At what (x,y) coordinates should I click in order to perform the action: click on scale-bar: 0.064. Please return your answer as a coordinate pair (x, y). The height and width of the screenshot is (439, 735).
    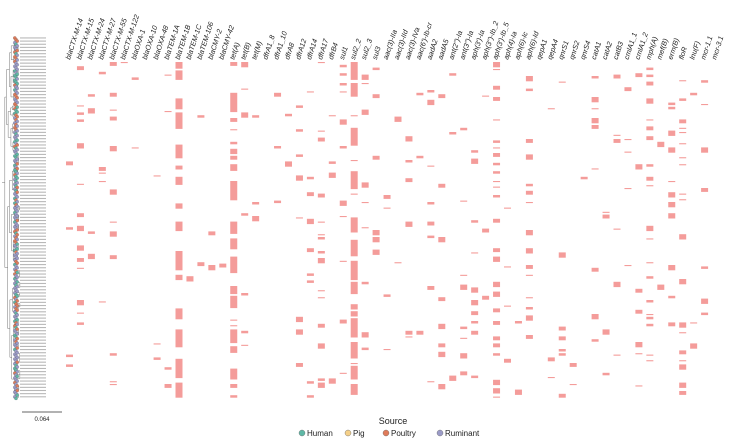
    Looking at the image, I should click on (42, 417).